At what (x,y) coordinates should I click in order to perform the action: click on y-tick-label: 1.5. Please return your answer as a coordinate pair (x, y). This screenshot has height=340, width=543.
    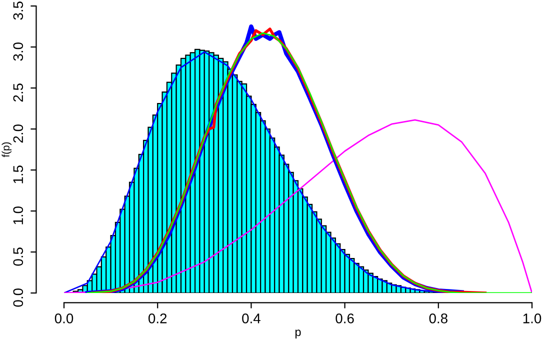
    Looking at the image, I should click on (18, 175).